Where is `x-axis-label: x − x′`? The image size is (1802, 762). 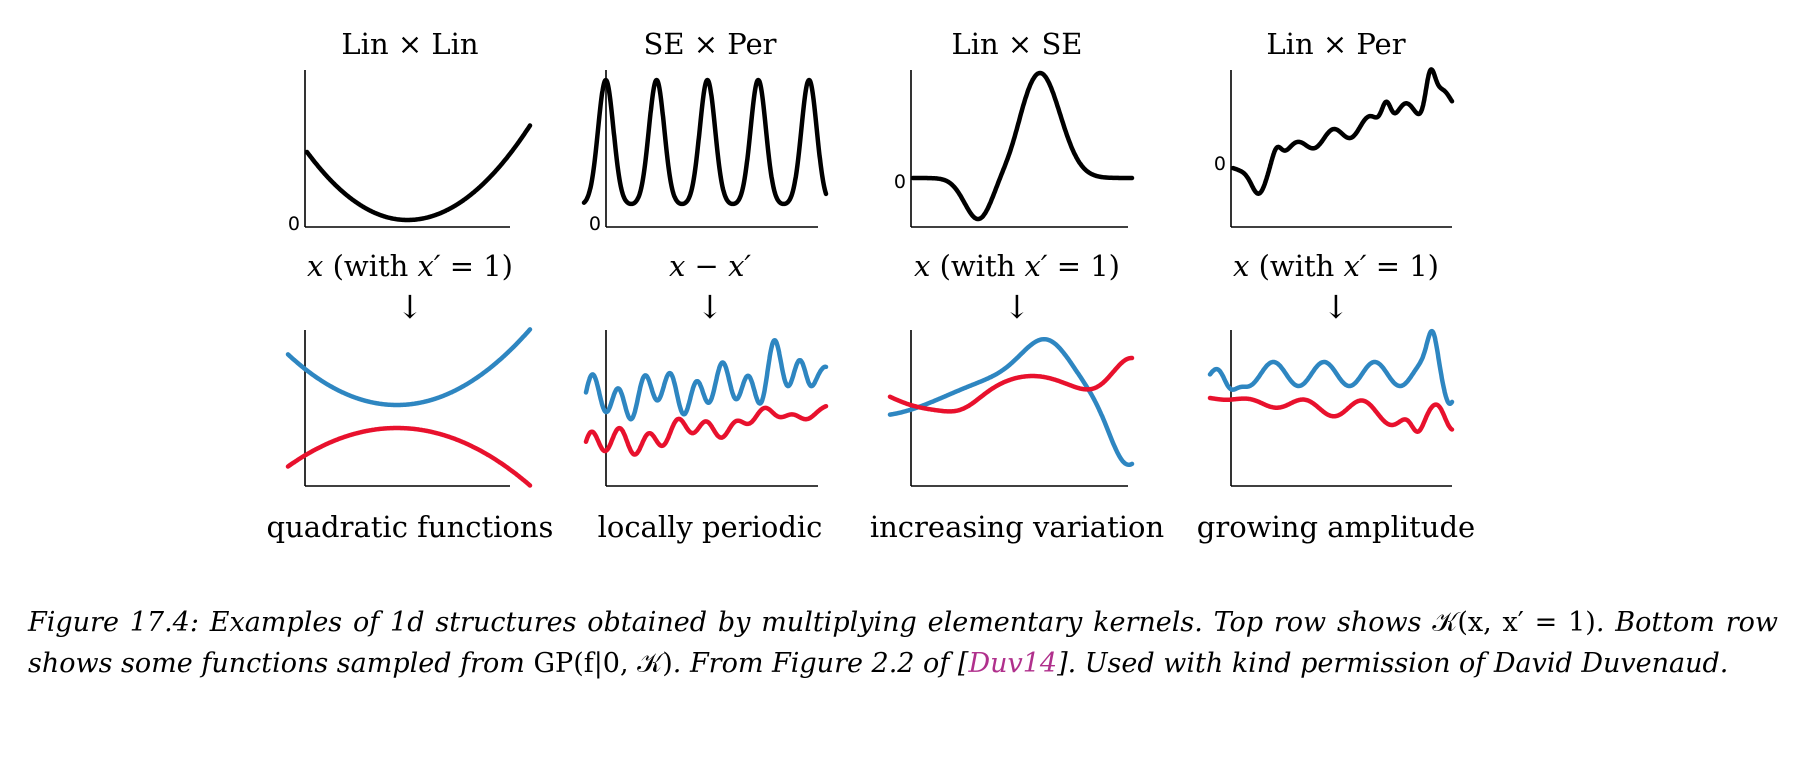 x-axis-label: x − x′ is located at coordinates (710, 266).